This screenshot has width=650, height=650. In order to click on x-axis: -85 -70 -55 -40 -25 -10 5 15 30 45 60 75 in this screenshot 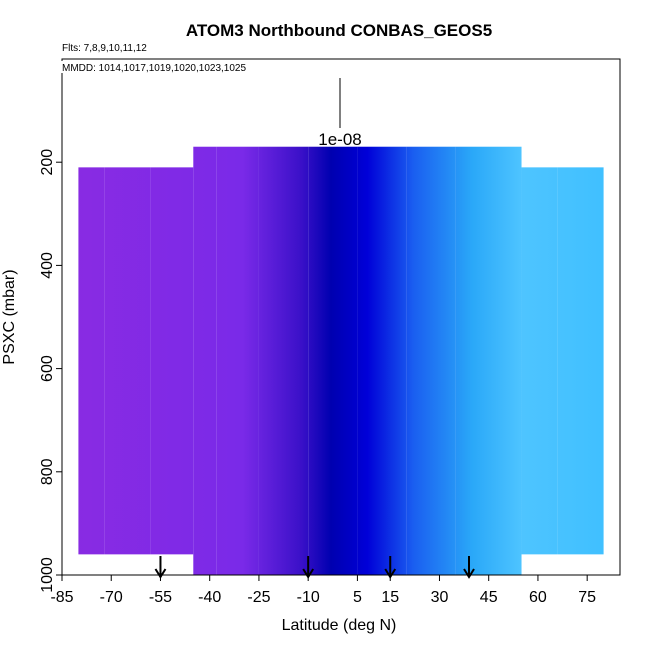, I will do `click(323, 590)`.